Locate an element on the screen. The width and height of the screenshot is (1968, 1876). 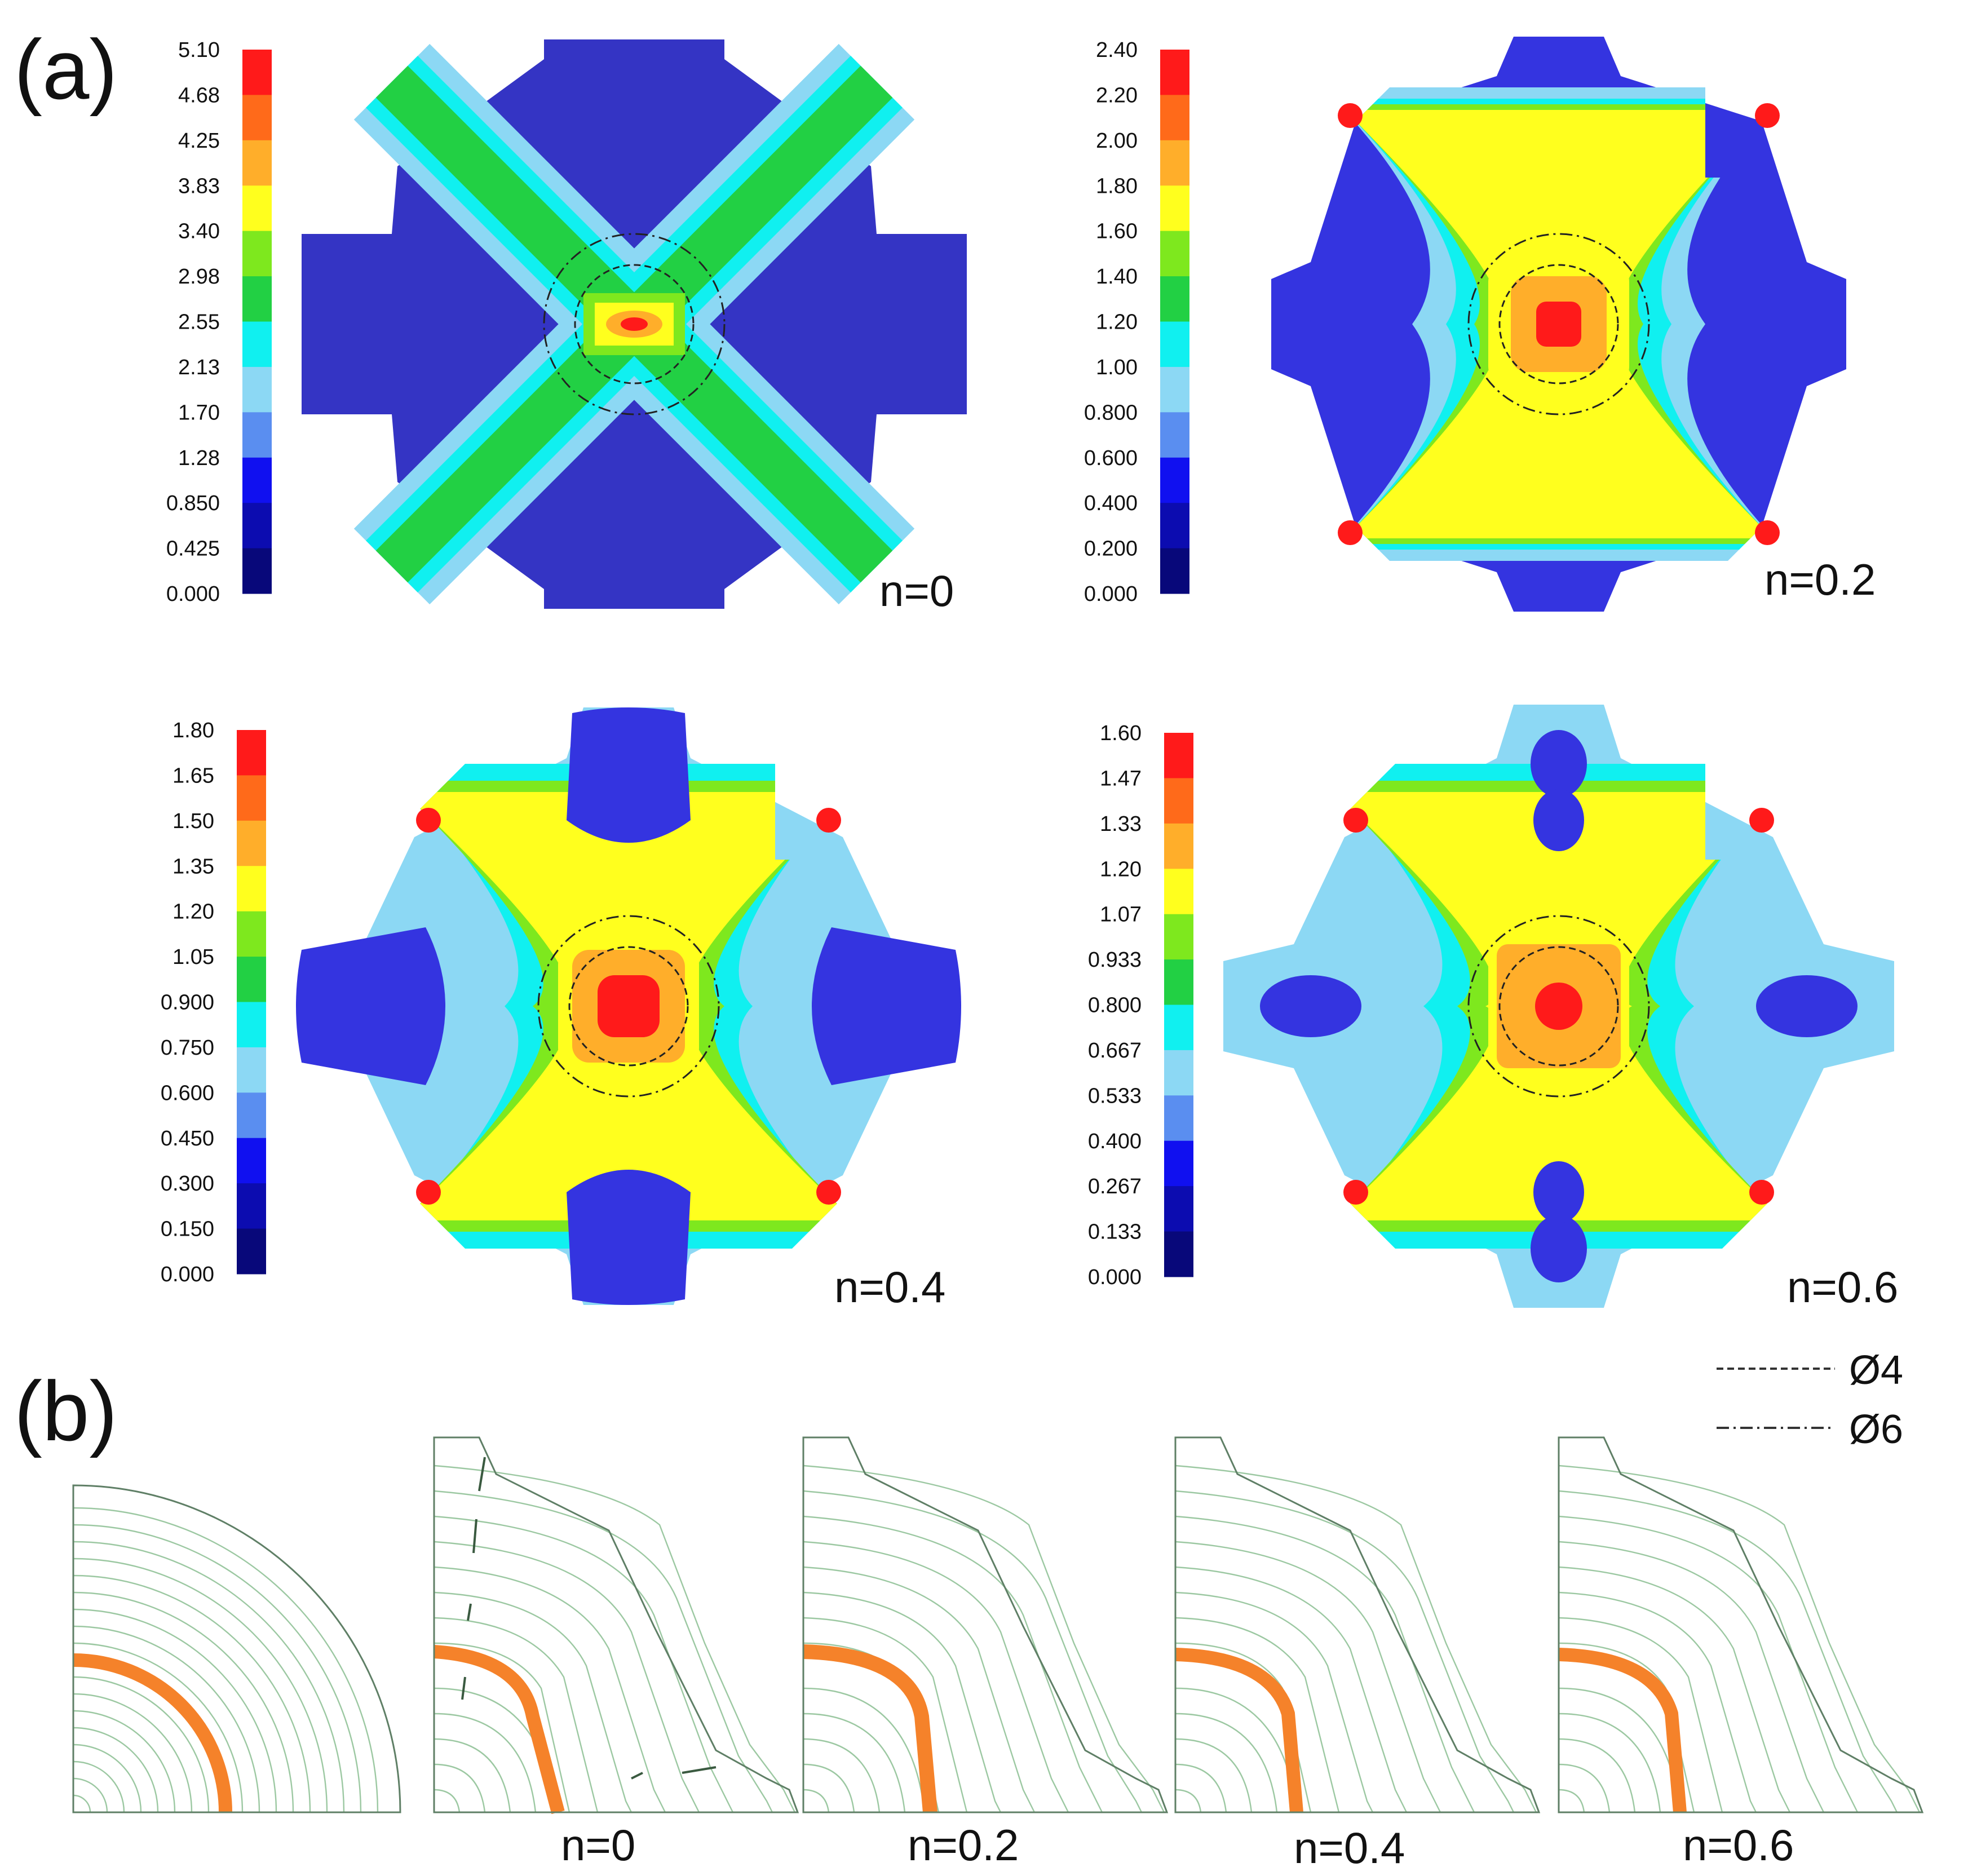
caption-n0: n=0 is located at coordinates (916, 591).